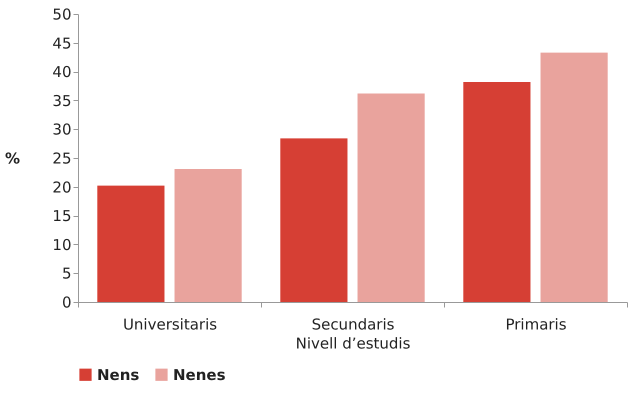  What do you see at coordinates (67, 273) in the screenshot?
I see `y-tick-label: 5` at bounding box center [67, 273].